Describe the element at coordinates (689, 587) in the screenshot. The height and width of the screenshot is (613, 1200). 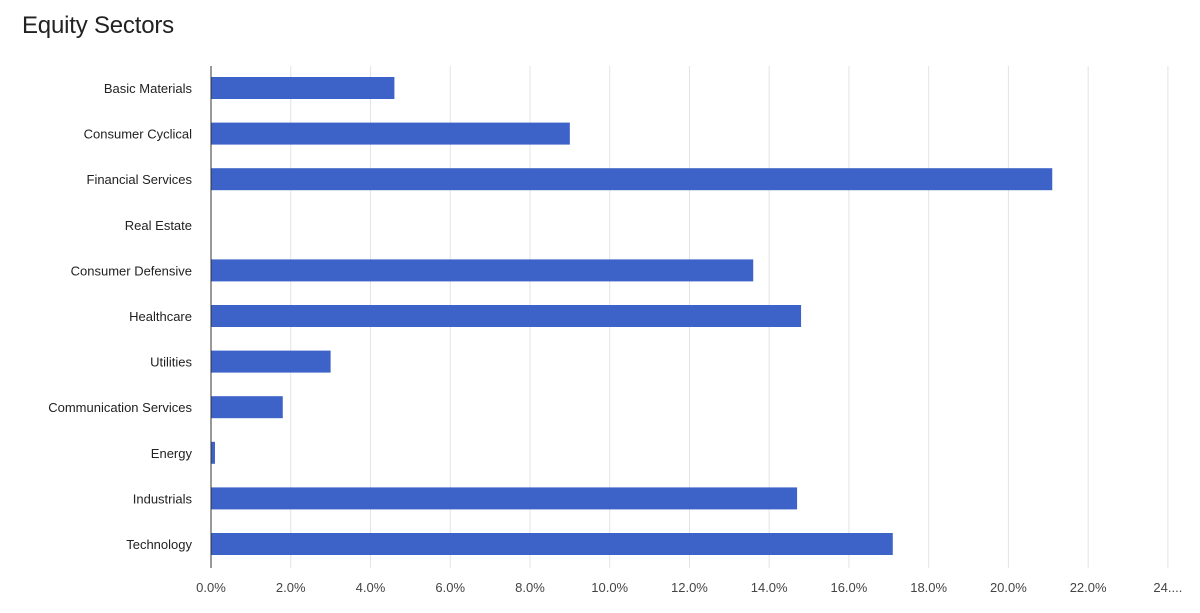
I see `x-tick-label: 12.0%` at that location.